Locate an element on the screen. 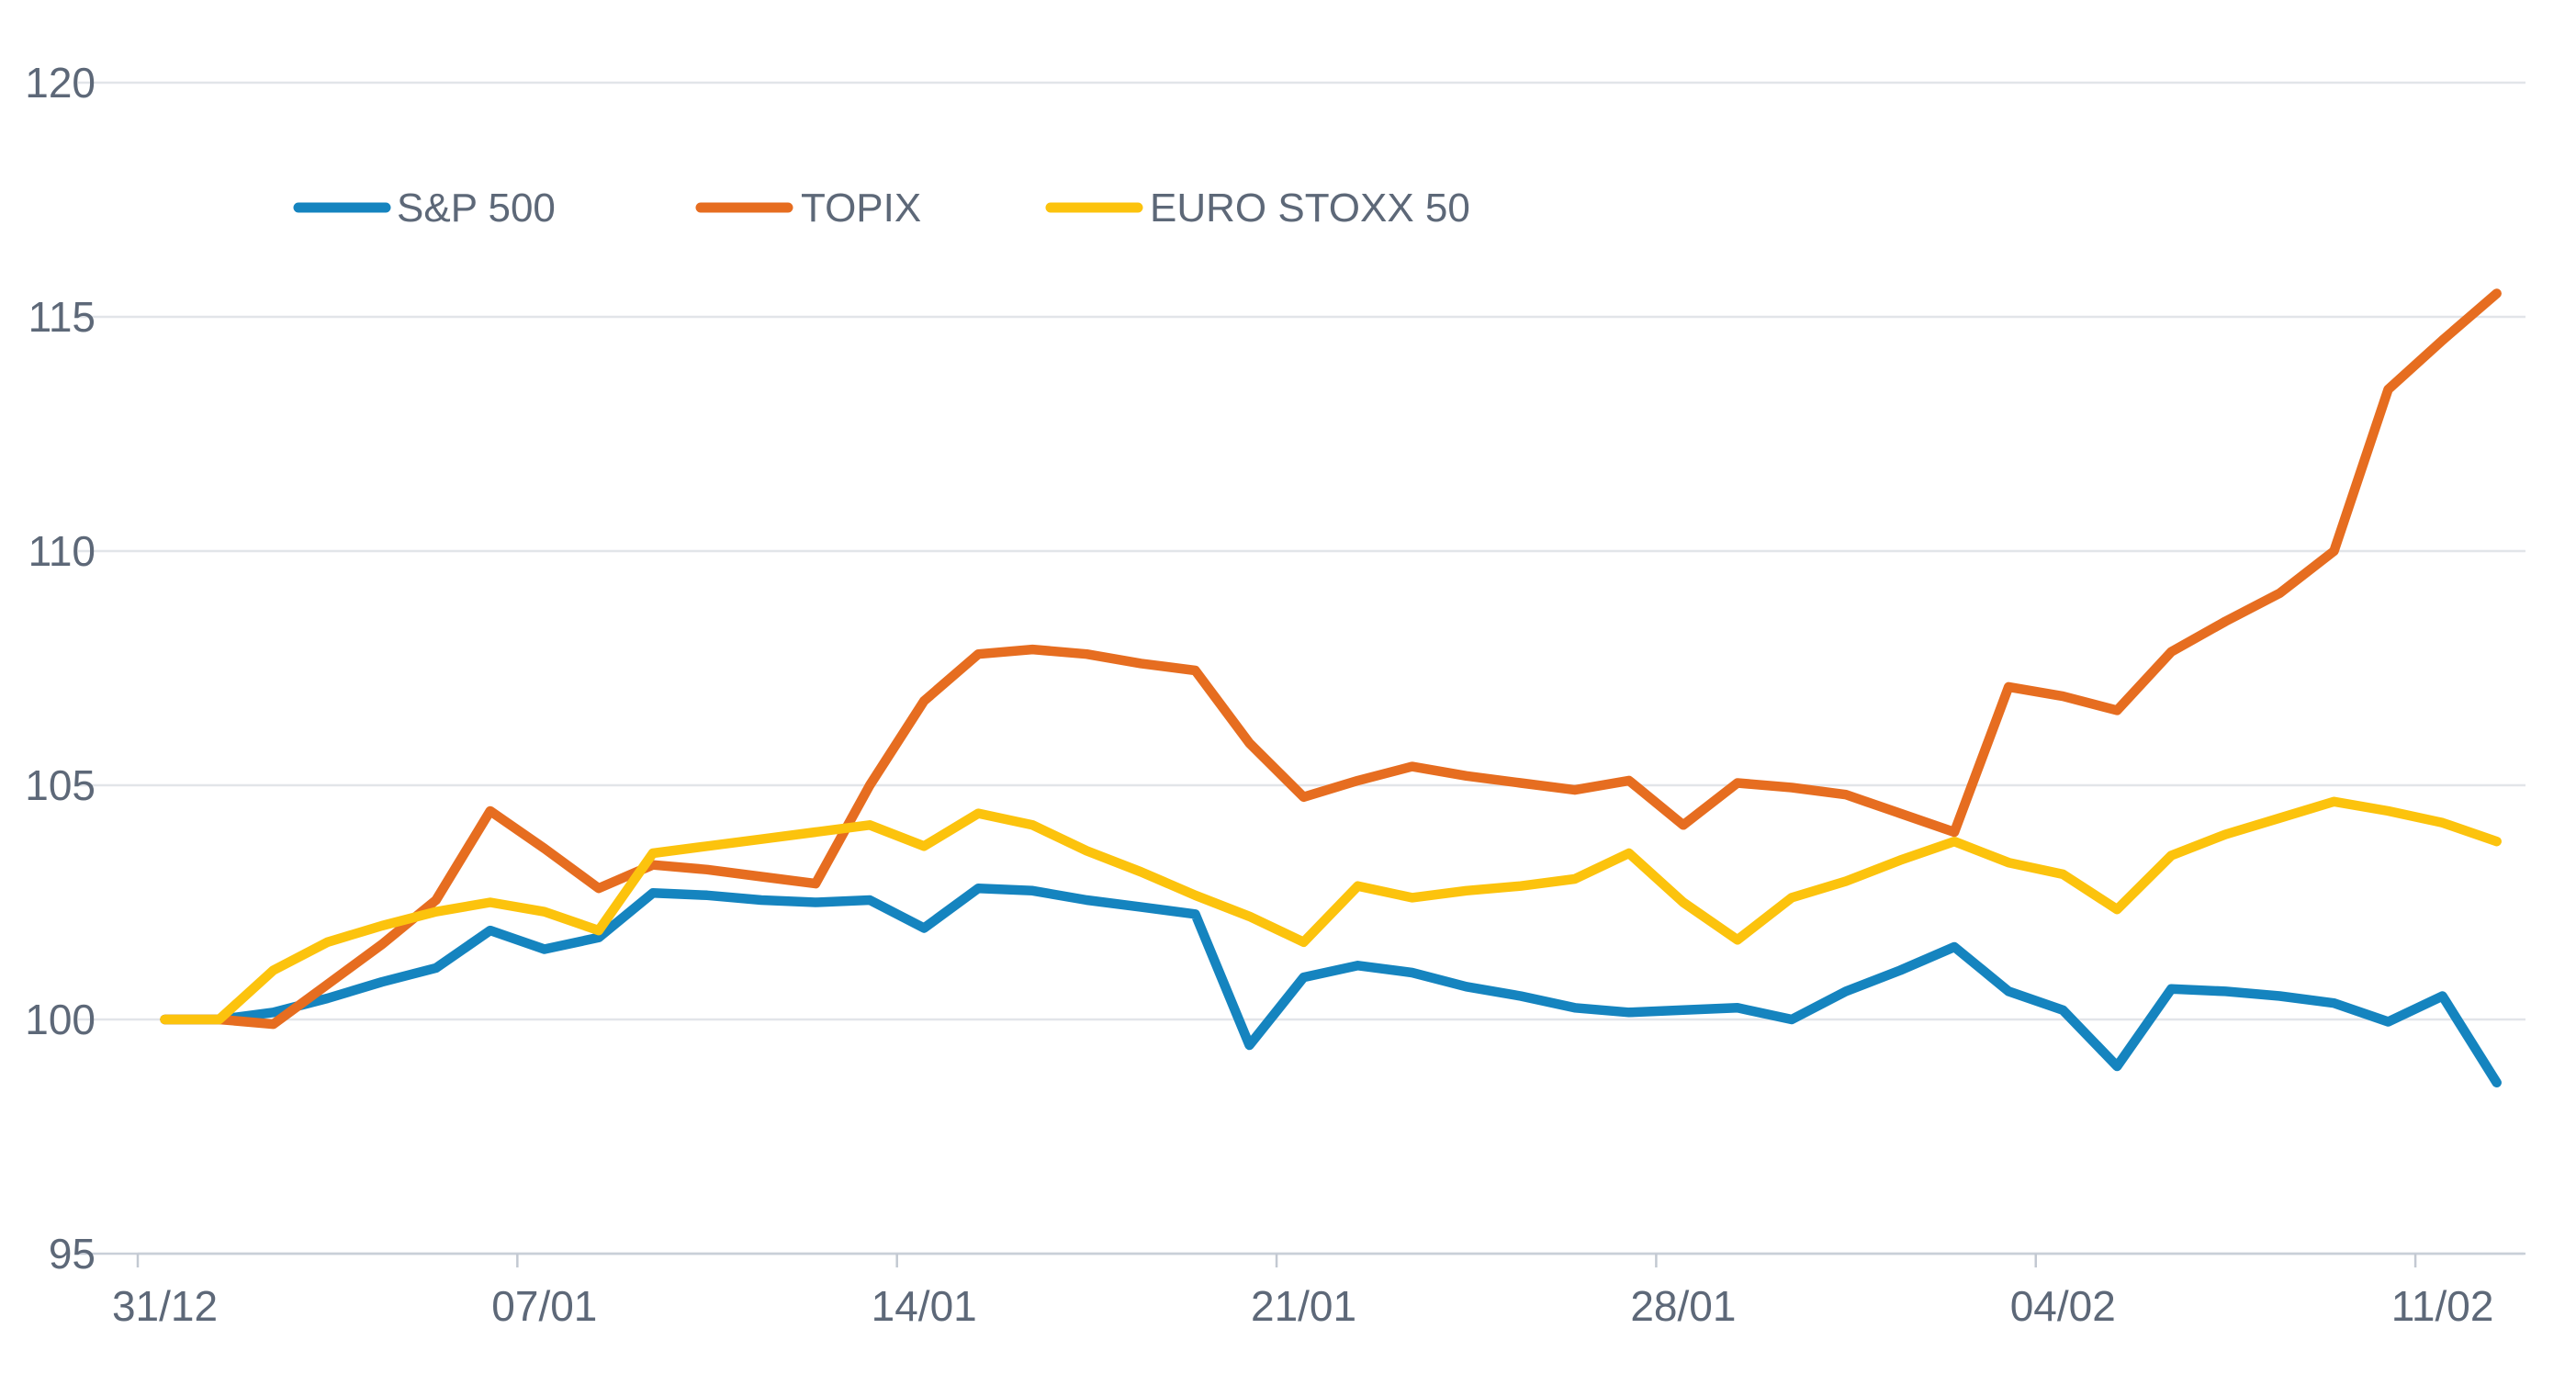 This screenshot has width=2576, height=1385. legend-item-sp500: S&P 500 is located at coordinates (424, 208).